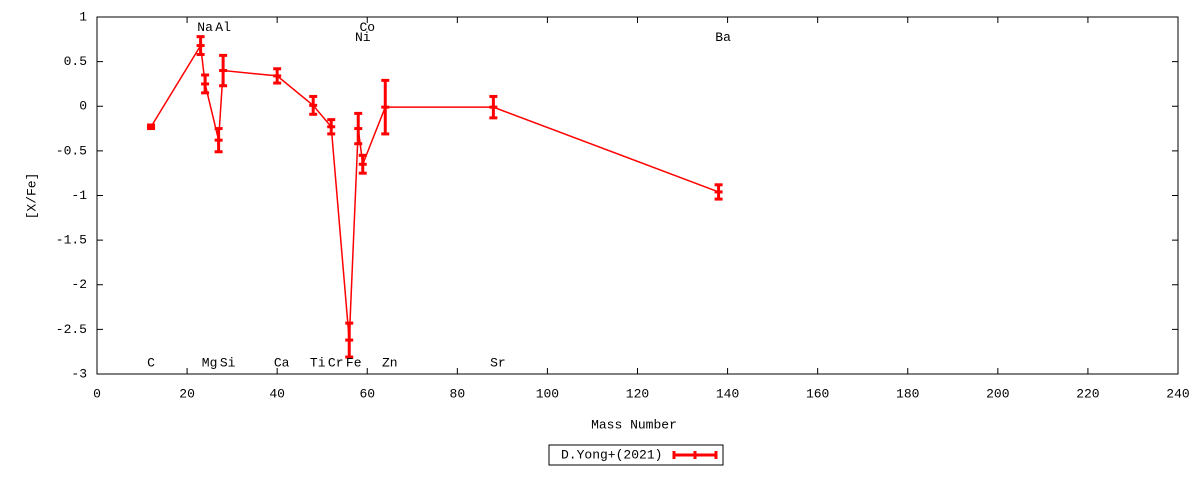 Image resolution: width=1200 pixels, height=480 pixels. I want to click on y-tick-label: -2, so click(79, 284).